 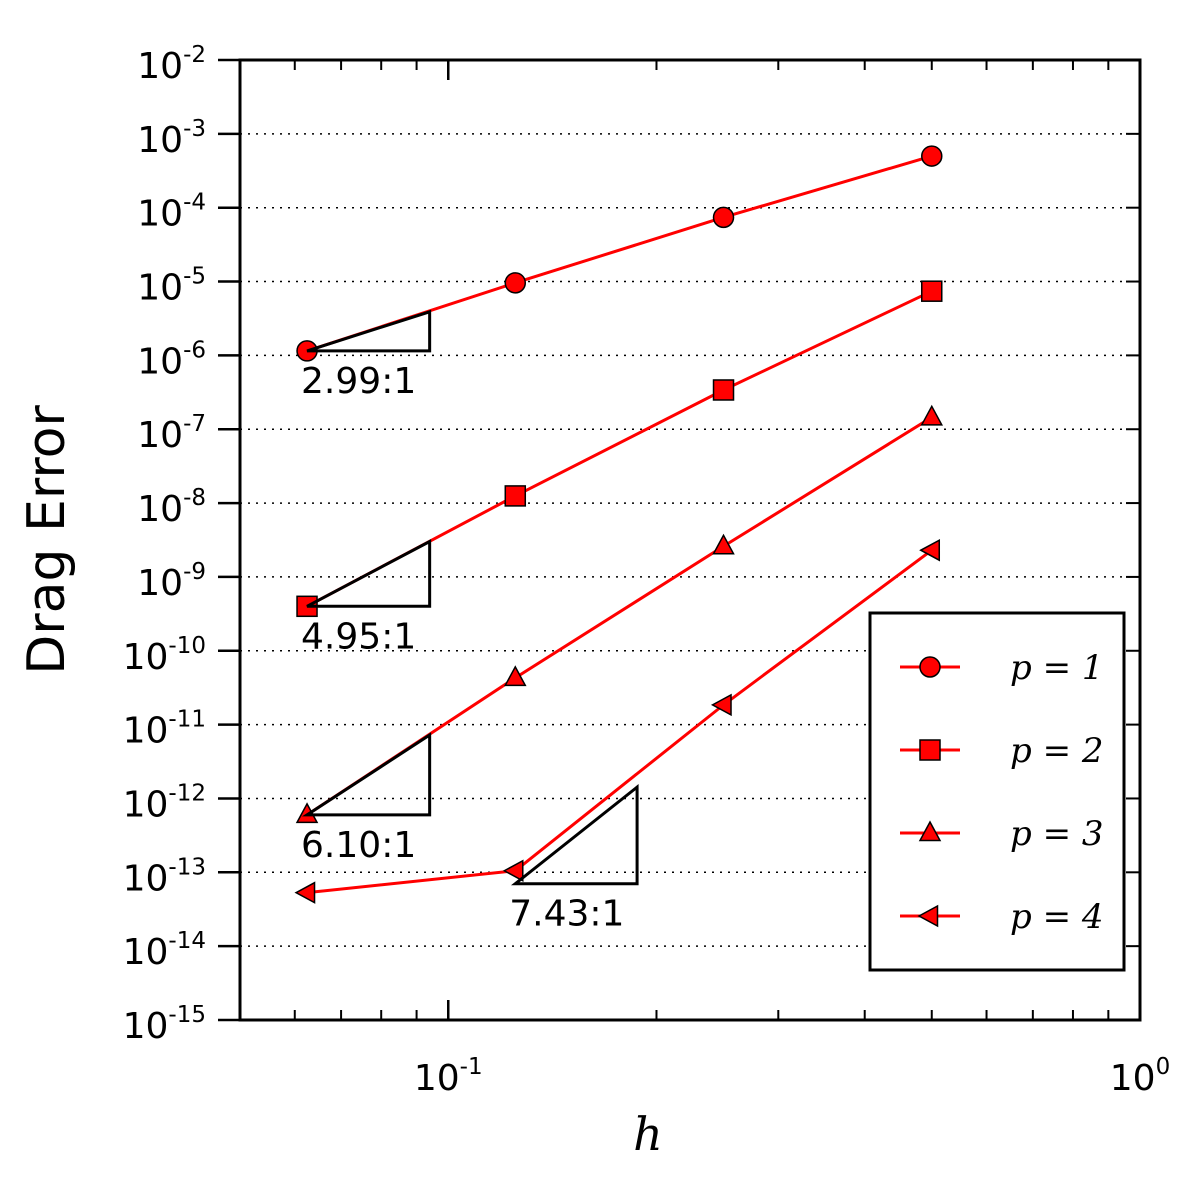 I want to click on slope-label: 2.99:1, so click(x=358, y=381).